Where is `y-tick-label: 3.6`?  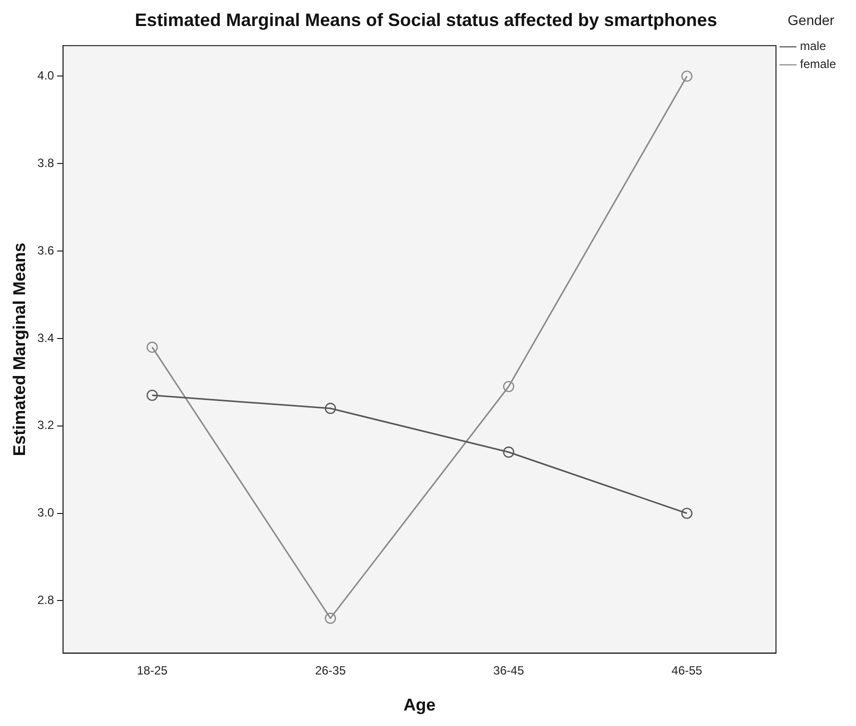
y-tick-label: 3.6 is located at coordinates (45, 250).